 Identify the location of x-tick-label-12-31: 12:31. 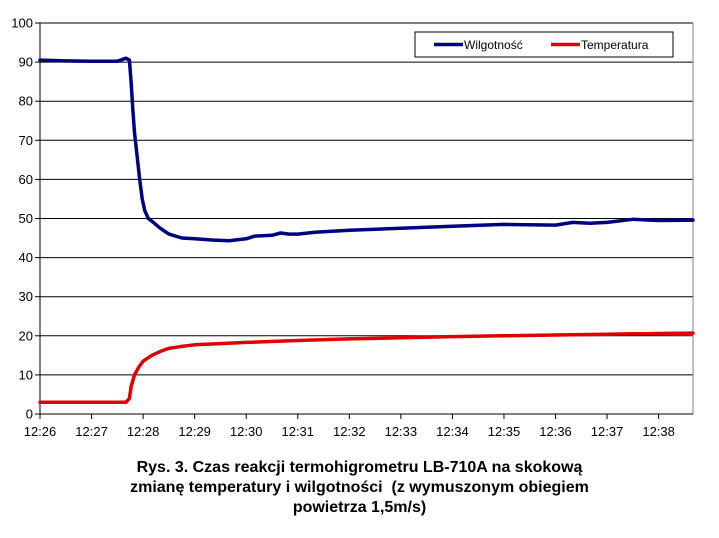
(297, 431).